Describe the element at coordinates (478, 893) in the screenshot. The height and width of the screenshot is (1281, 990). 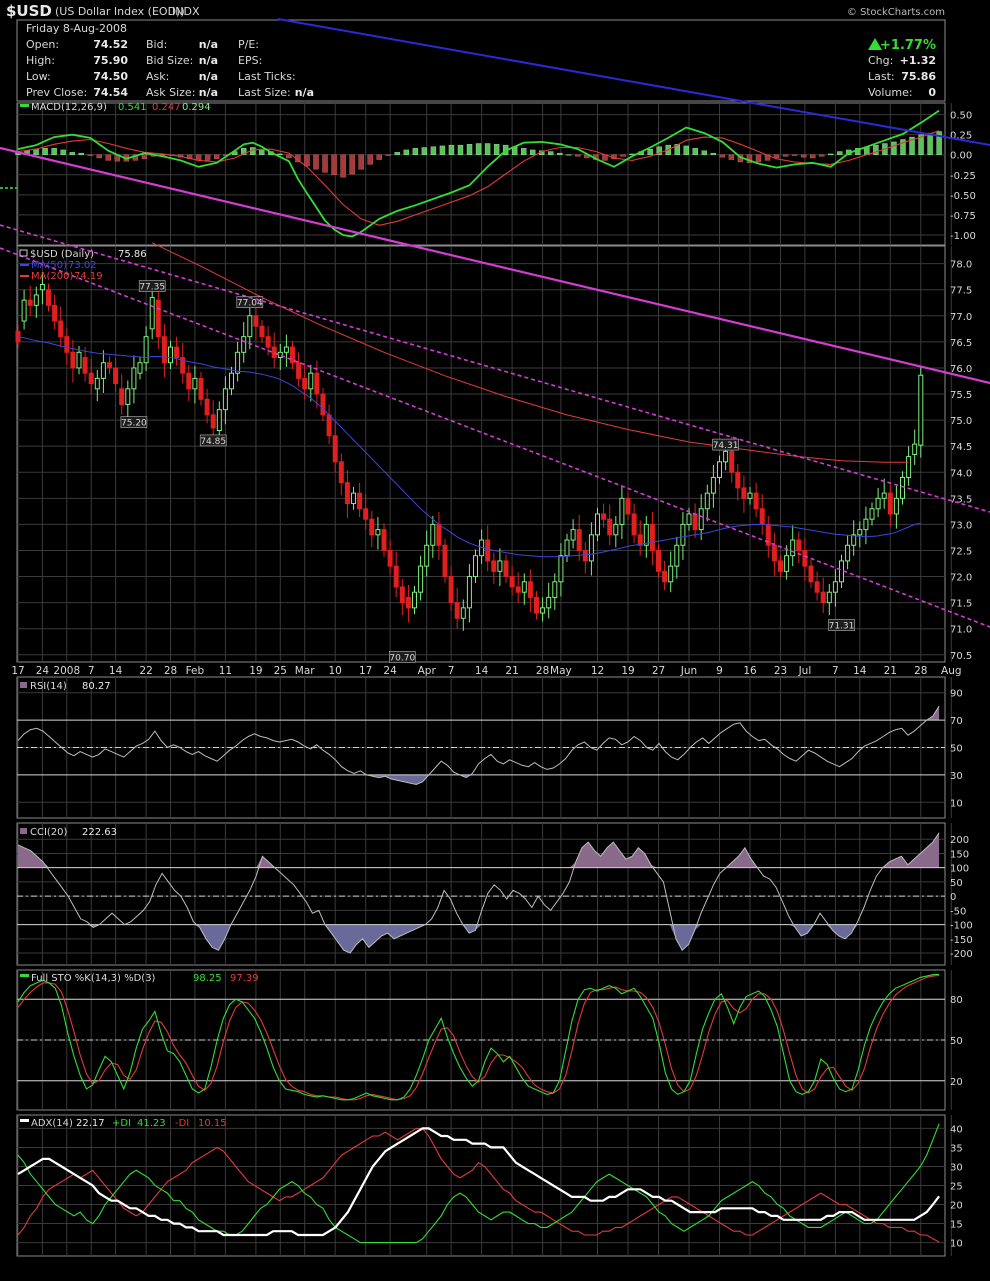
I see `cci-line` at that location.